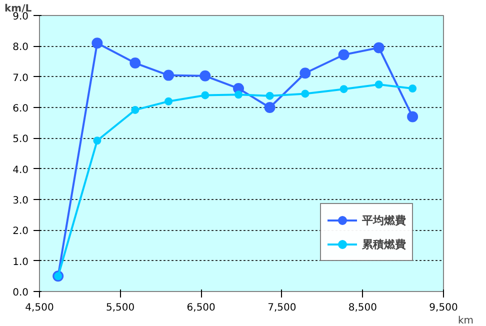  What do you see at coordinates (20, 78) in the screenshot?
I see `y-tick-label: 7.0` at bounding box center [20, 78].